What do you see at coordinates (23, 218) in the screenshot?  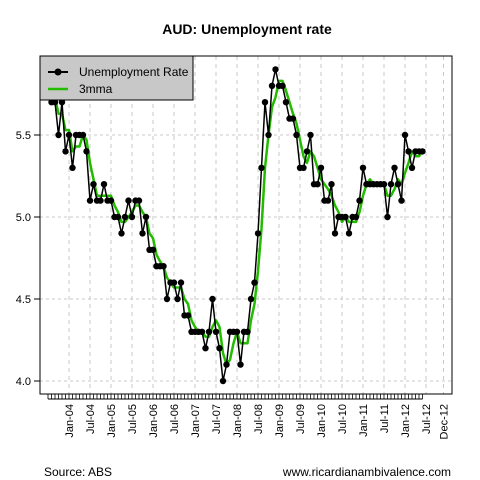 I see `y-tick-label: 5.0` at bounding box center [23, 218].